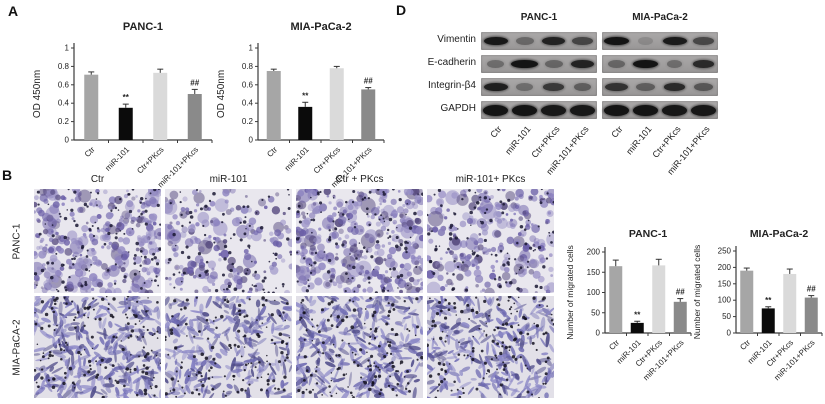 The height and width of the screenshot is (404, 825). I want to click on micro-row-label-panc1: PANC-1, so click(17, 241).